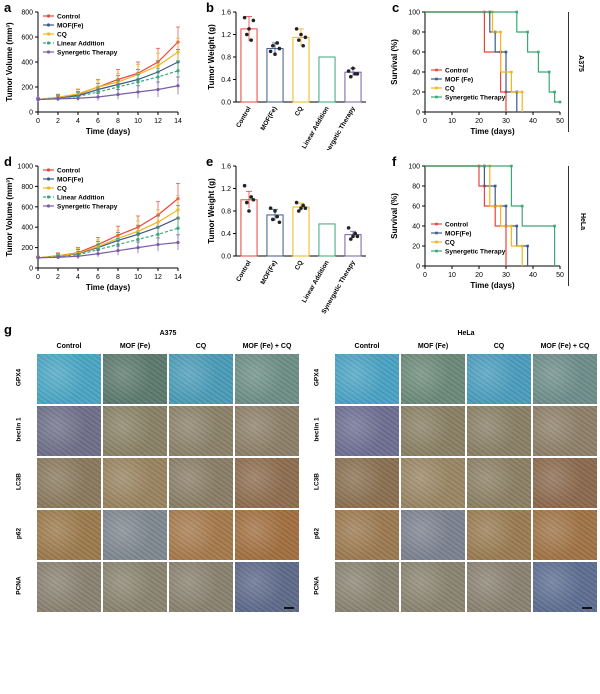  Describe the element at coordinates (458, 234) in the screenshot. I see `legend-label: MOF(Fe)` at that location.